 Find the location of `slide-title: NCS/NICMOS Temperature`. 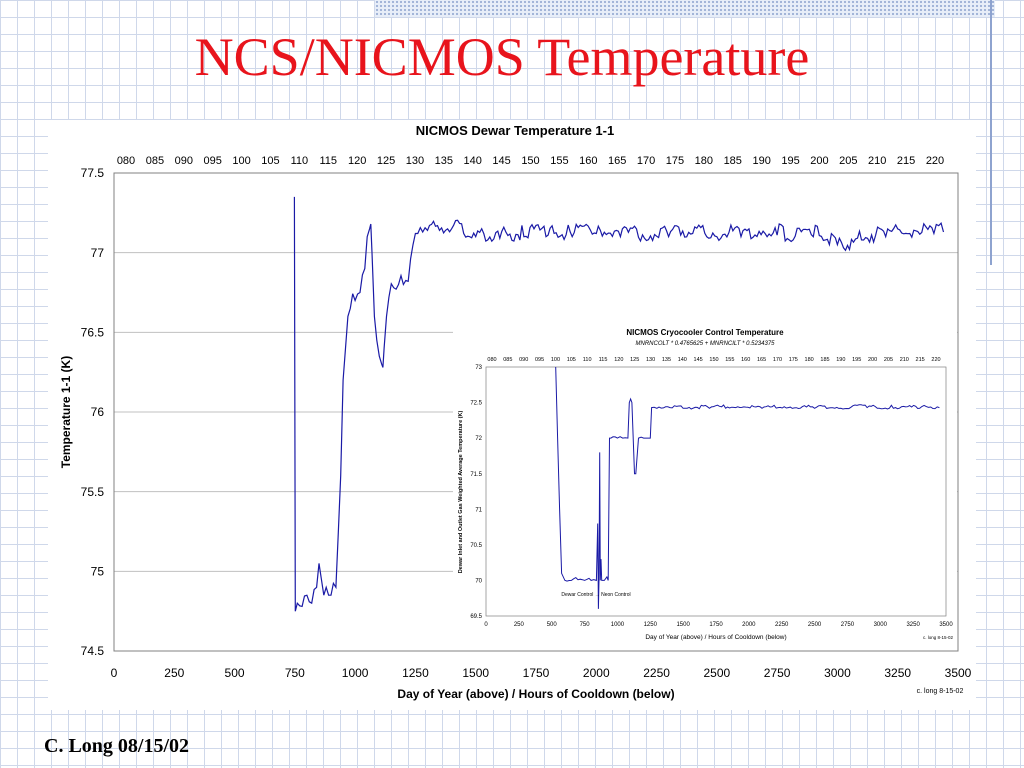

slide-title: NCS/NICMOS Temperature is located at coordinates (502, 57).